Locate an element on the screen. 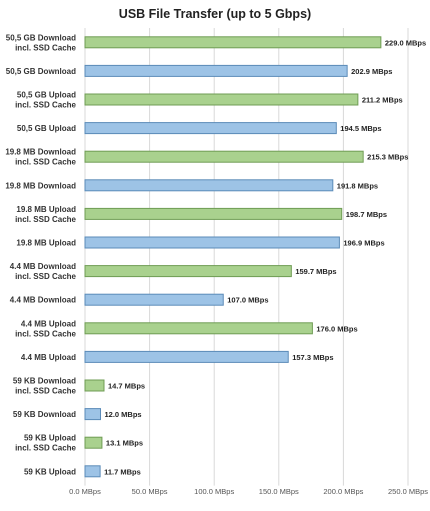  data-label: 14.7 MBps is located at coordinates (126, 386).